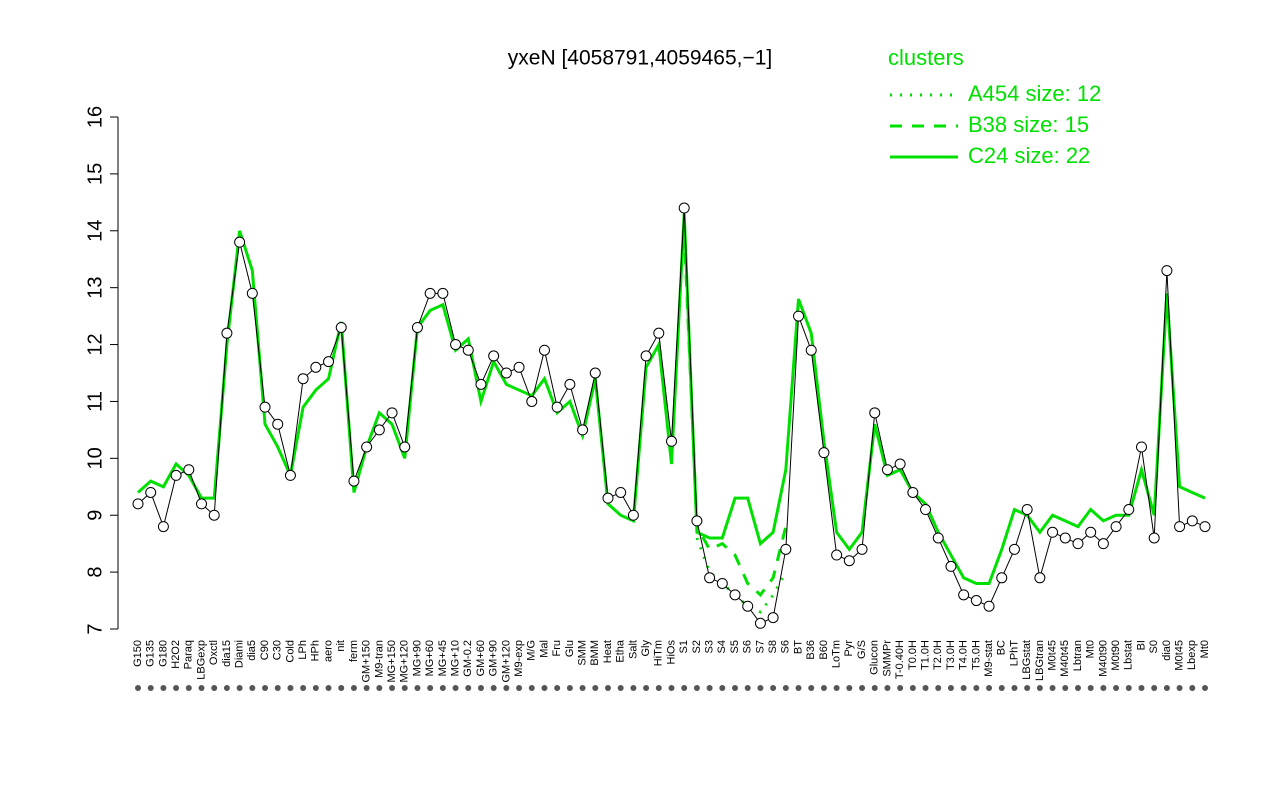 Image resolution: width=1280 pixels, height=805 pixels. I want to click on legend-label: C24 size: 22, so click(1029, 155).